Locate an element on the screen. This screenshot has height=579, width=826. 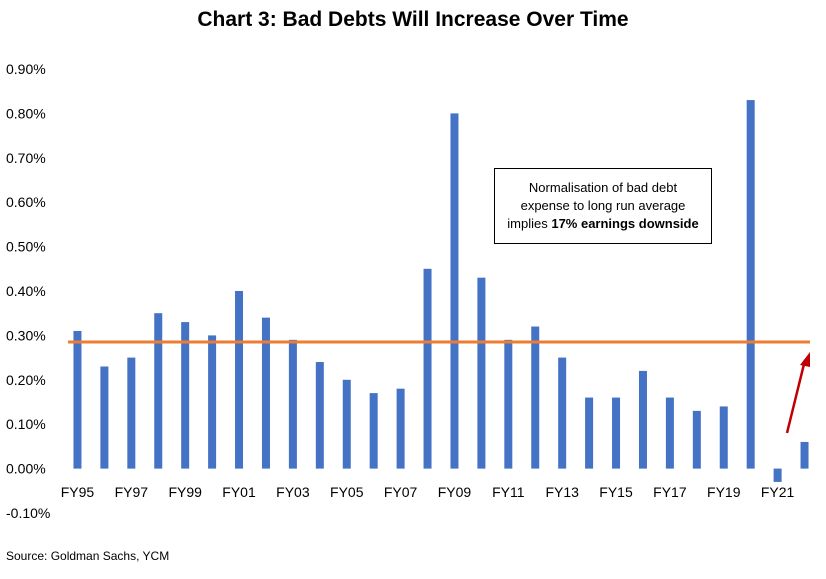
x-tick-label: FY19 is located at coordinates (724, 492).